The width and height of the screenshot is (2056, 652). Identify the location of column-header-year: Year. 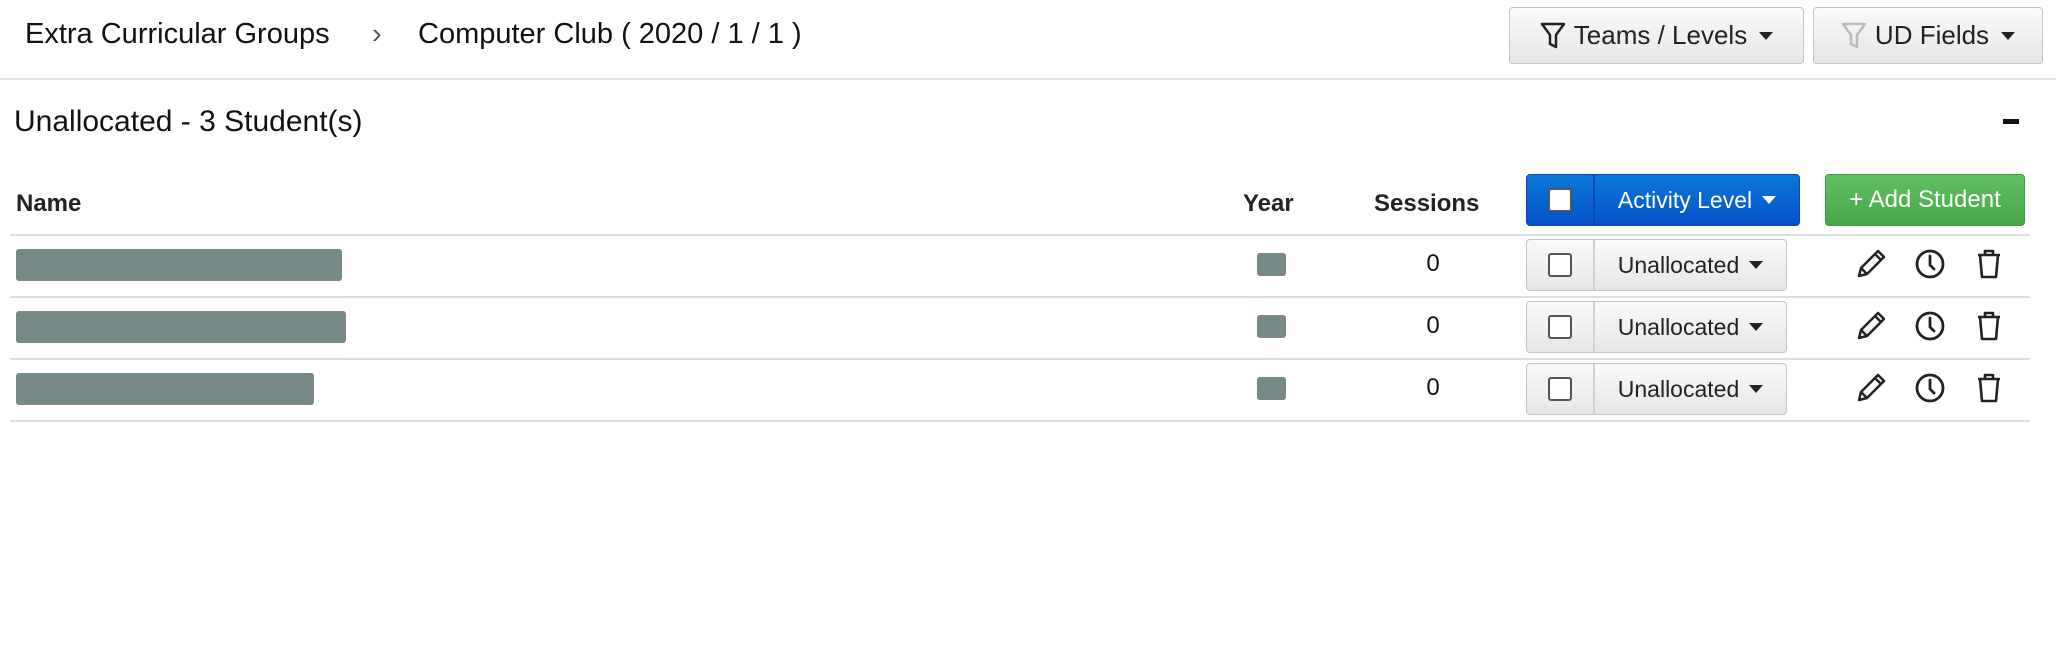
(1268, 203).